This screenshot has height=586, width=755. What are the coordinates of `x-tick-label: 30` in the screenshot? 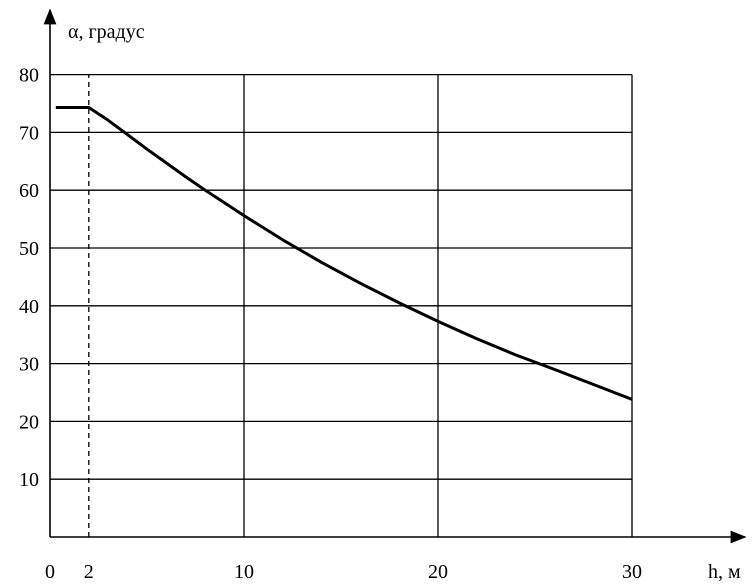 It's located at (632, 571).